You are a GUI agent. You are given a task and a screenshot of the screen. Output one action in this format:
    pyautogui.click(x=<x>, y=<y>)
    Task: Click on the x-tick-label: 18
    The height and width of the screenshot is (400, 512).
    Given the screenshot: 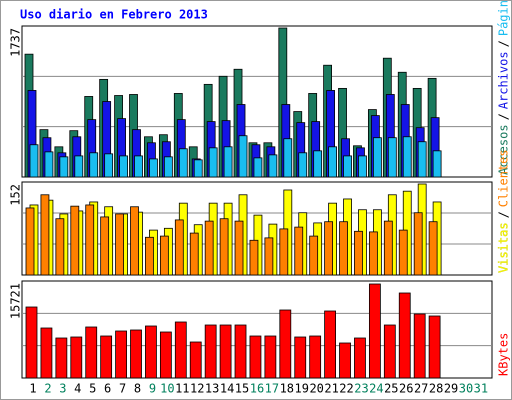 What is the action you would take?
    pyautogui.click(x=287, y=389)
    